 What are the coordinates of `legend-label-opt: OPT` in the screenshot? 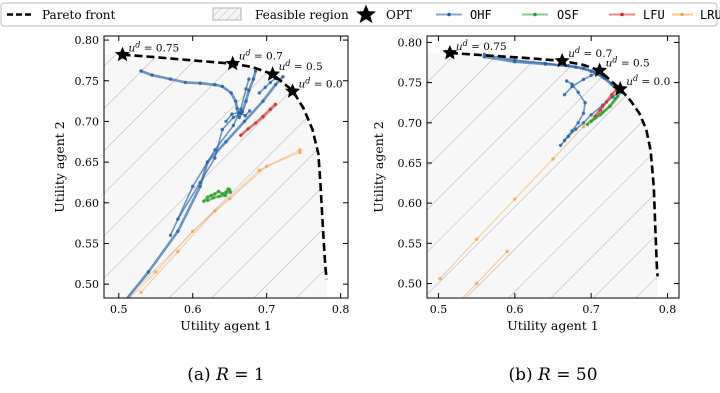 It's located at (399, 15).